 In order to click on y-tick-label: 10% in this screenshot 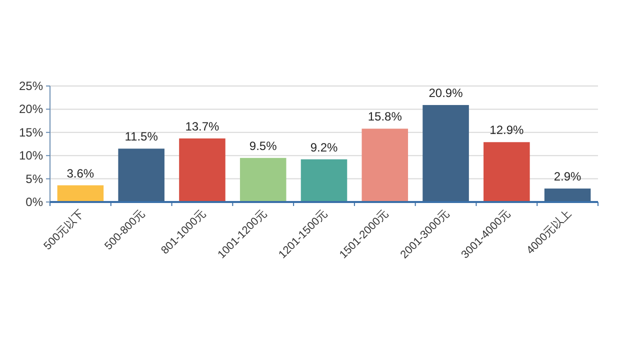, I will do `click(31, 155)`.